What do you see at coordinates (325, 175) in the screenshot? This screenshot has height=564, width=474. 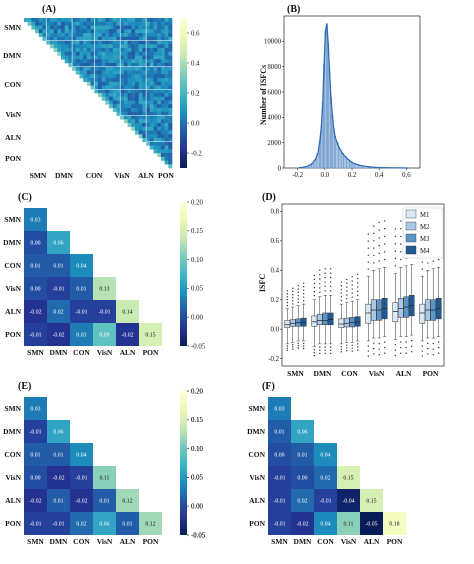 I see `x-tick-label: 0.0` at bounding box center [325, 175].